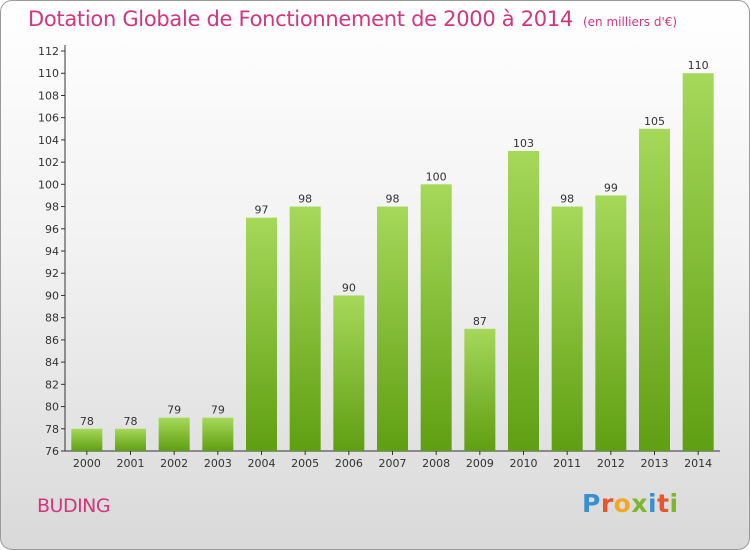  What do you see at coordinates (591, 503) in the screenshot?
I see `logo-letter: P` at bounding box center [591, 503].